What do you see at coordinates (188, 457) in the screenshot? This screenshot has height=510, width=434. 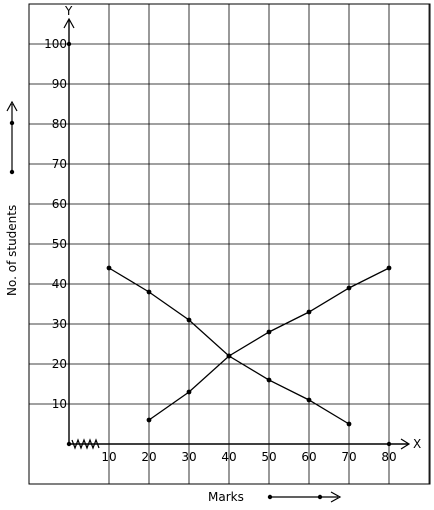 I see `x-tick-label: 30` at bounding box center [188, 457].